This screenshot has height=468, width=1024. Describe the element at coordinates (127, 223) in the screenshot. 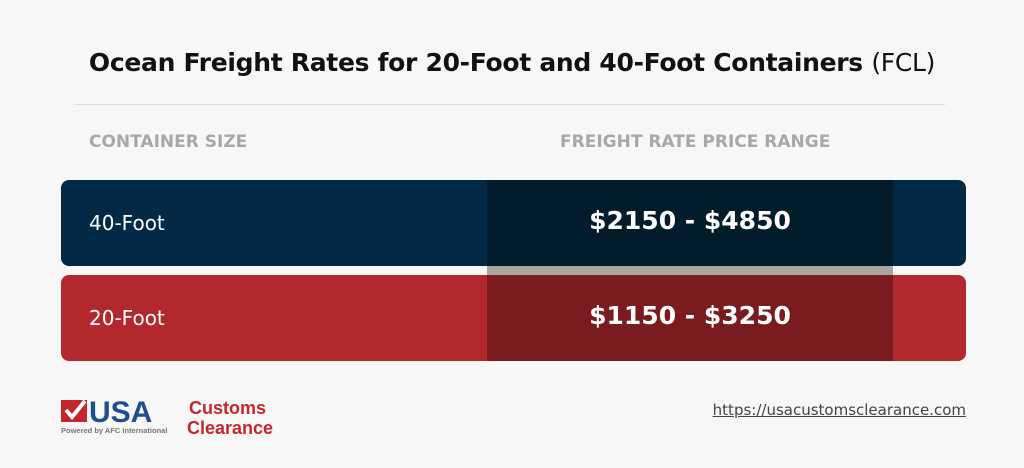

I see `row-label: 40-Foot` at that location.